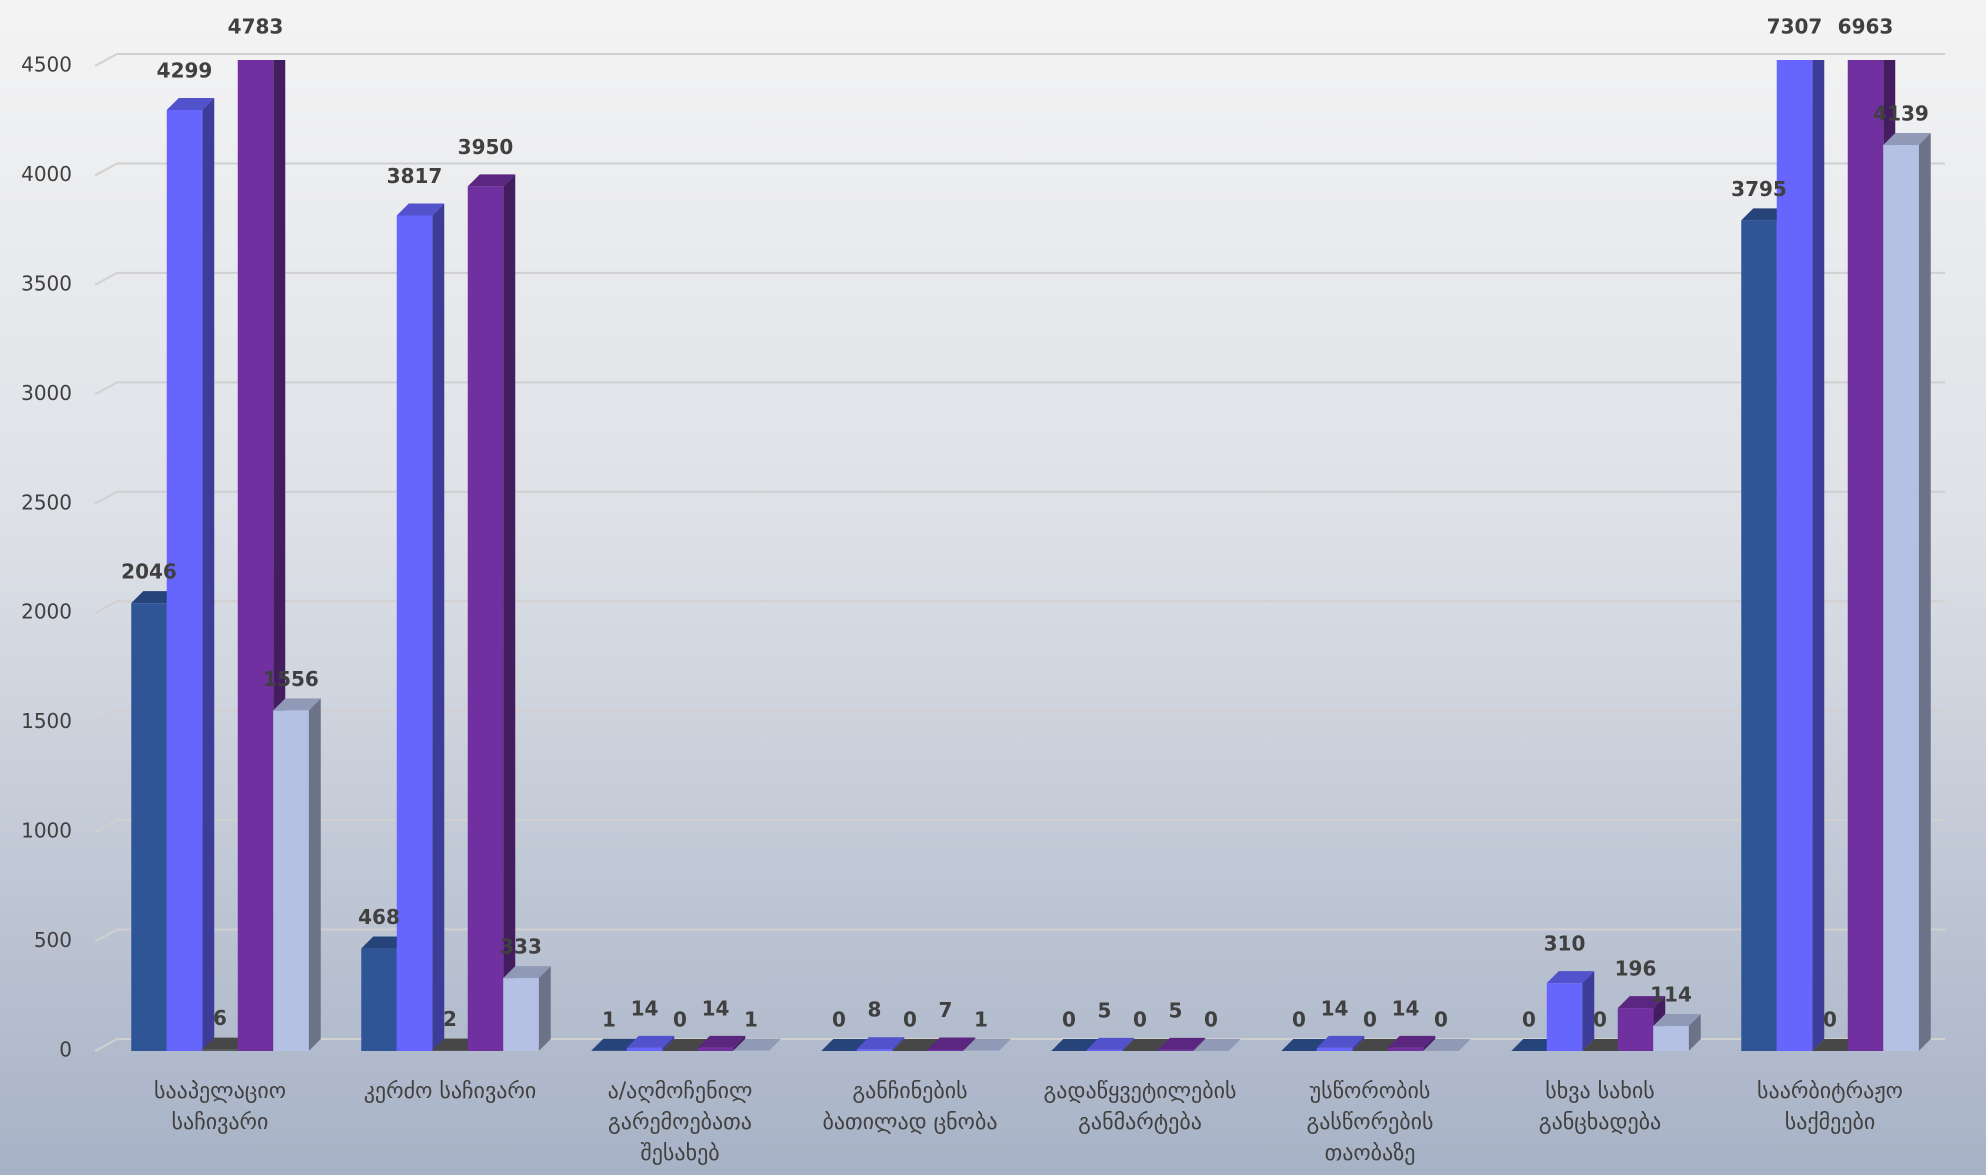 The image size is (1986, 1175). I want to click on x-tick-label: სააპელაციო საჩივარი, so click(220, 1107).